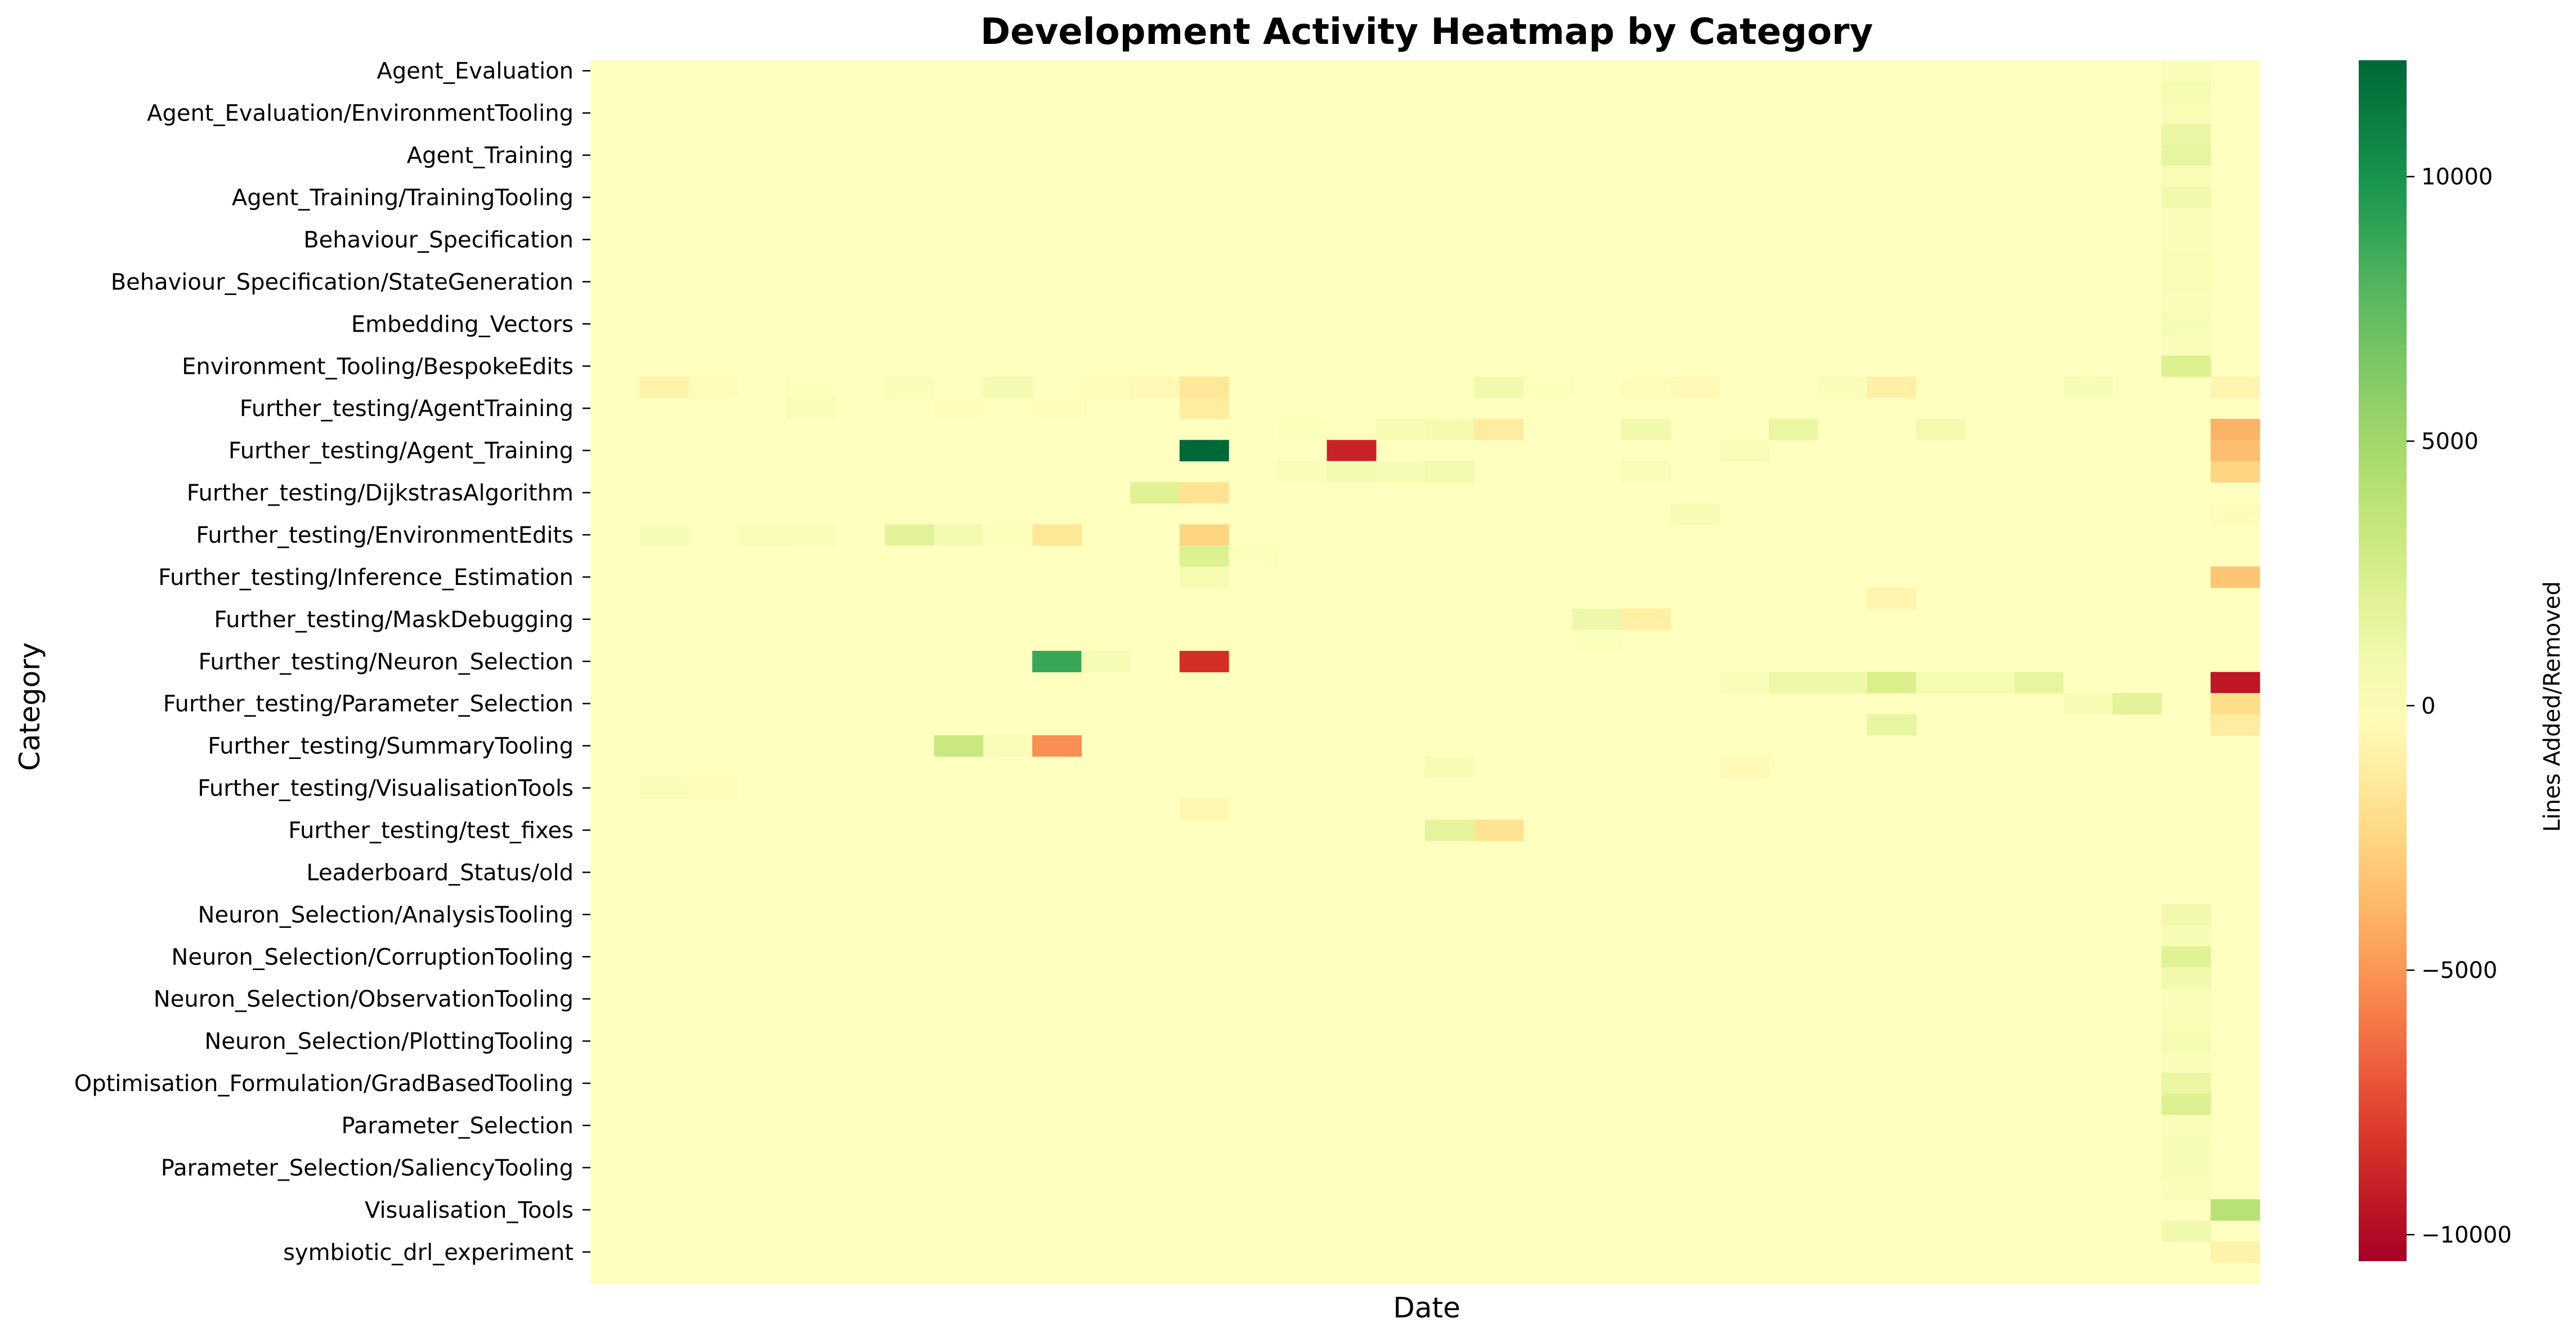 Image resolution: width=2576 pixels, height=1336 pixels. I want to click on y-tick-label: Further_testing/Parameter_Selection, so click(368, 704).